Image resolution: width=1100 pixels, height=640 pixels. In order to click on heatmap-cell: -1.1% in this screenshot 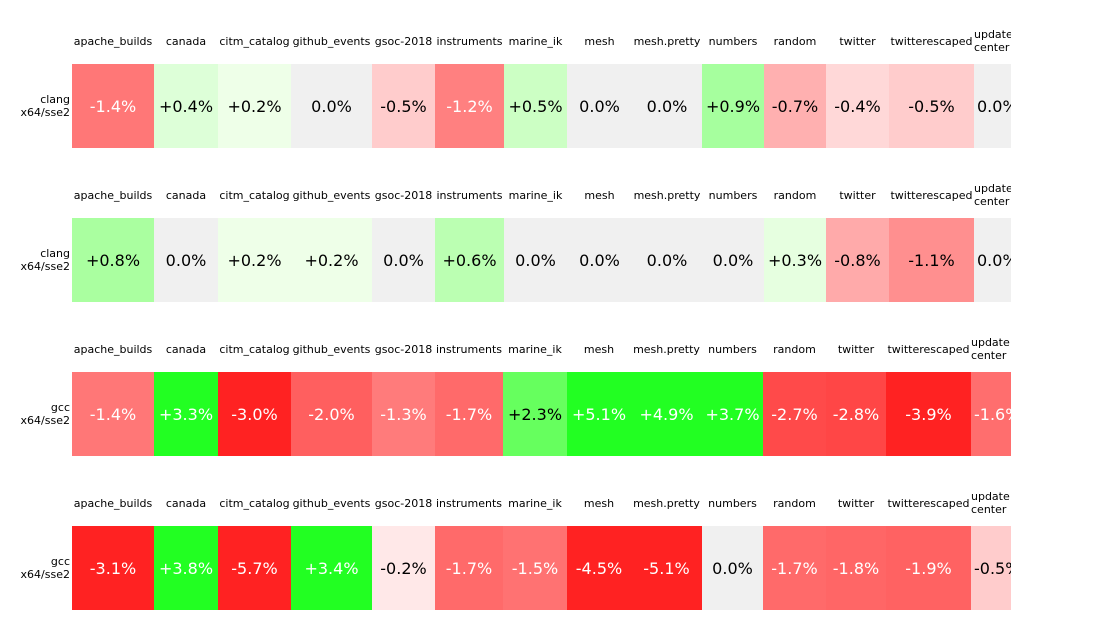, I will do `click(931, 260)`.